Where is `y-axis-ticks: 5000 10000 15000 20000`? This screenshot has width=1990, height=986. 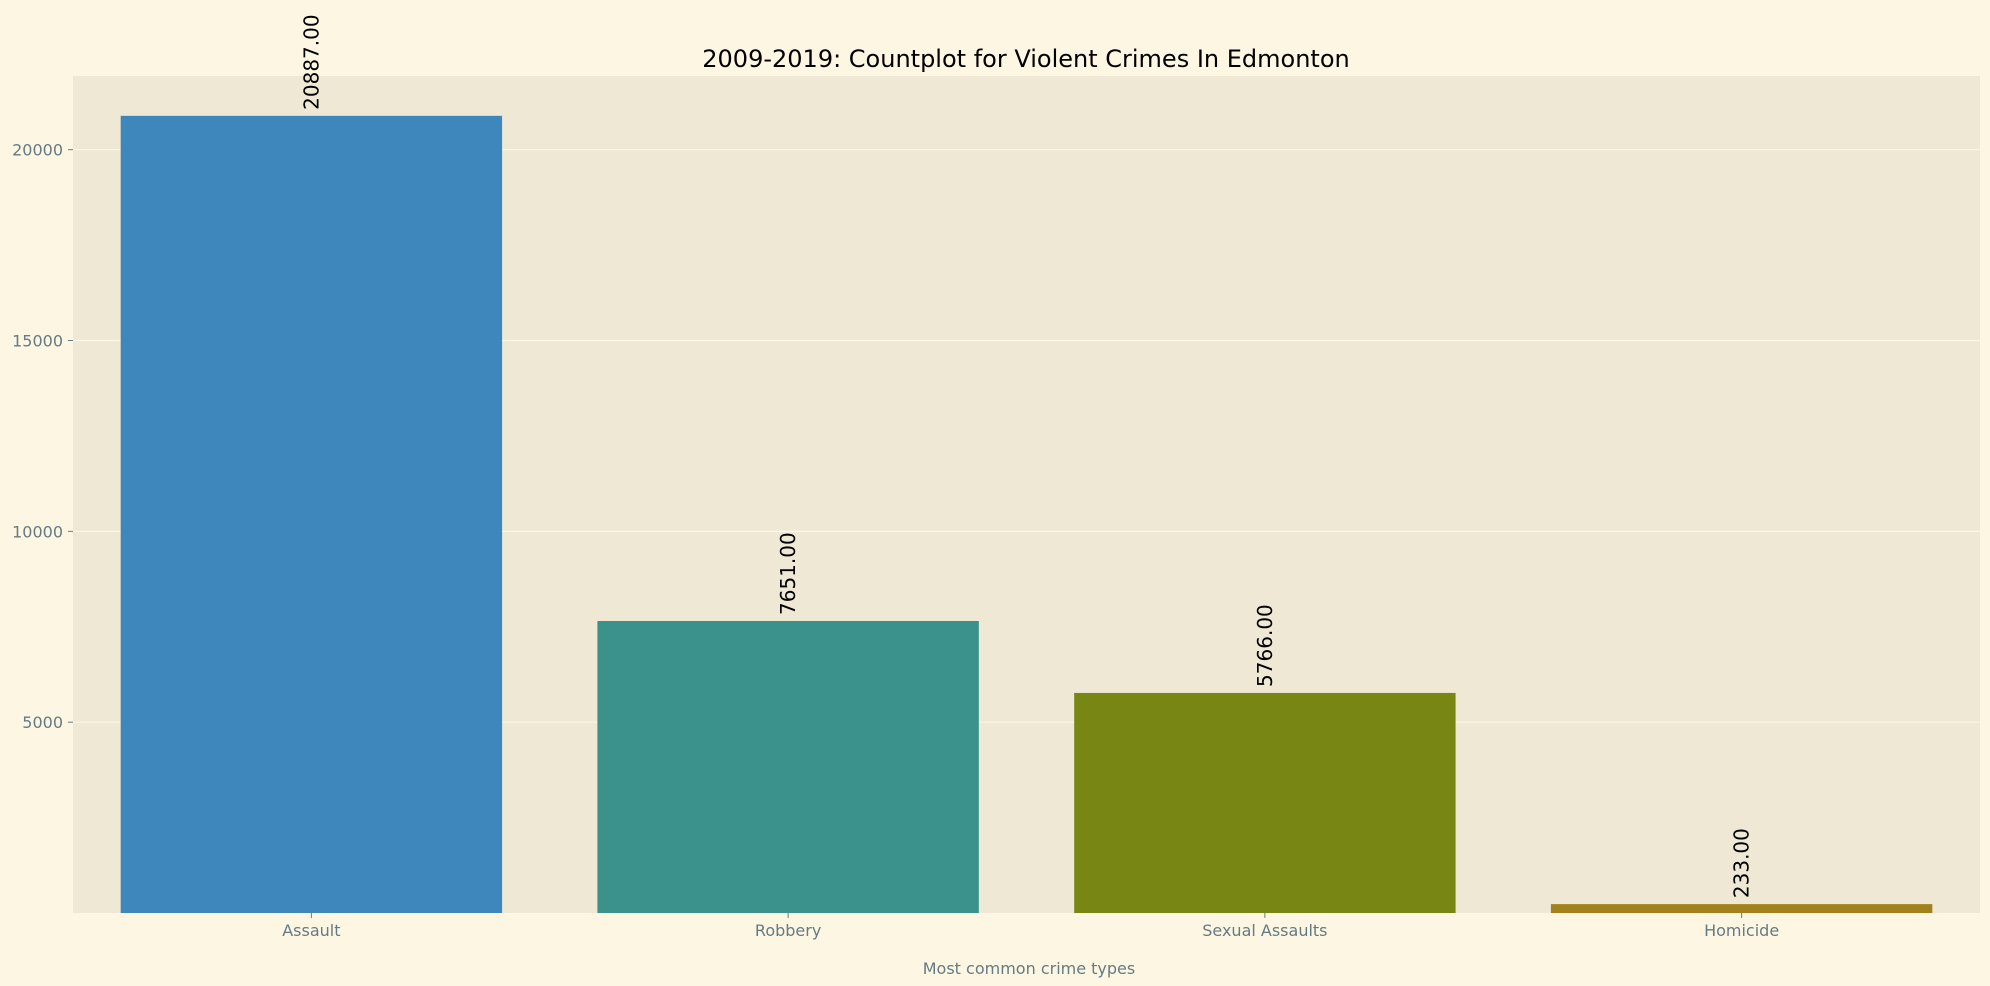 y-axis-ticks: 5000 10000 15000 20000 is located at coordinates (42, 436).